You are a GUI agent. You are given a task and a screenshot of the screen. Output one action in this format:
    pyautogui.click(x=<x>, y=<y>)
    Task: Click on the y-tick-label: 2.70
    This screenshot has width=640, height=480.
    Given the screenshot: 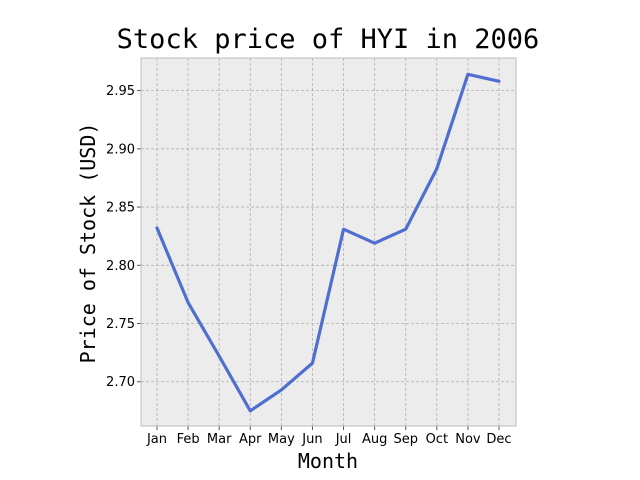 What is the action you would take?
    pyautogui.click(x=120, y=382)
    